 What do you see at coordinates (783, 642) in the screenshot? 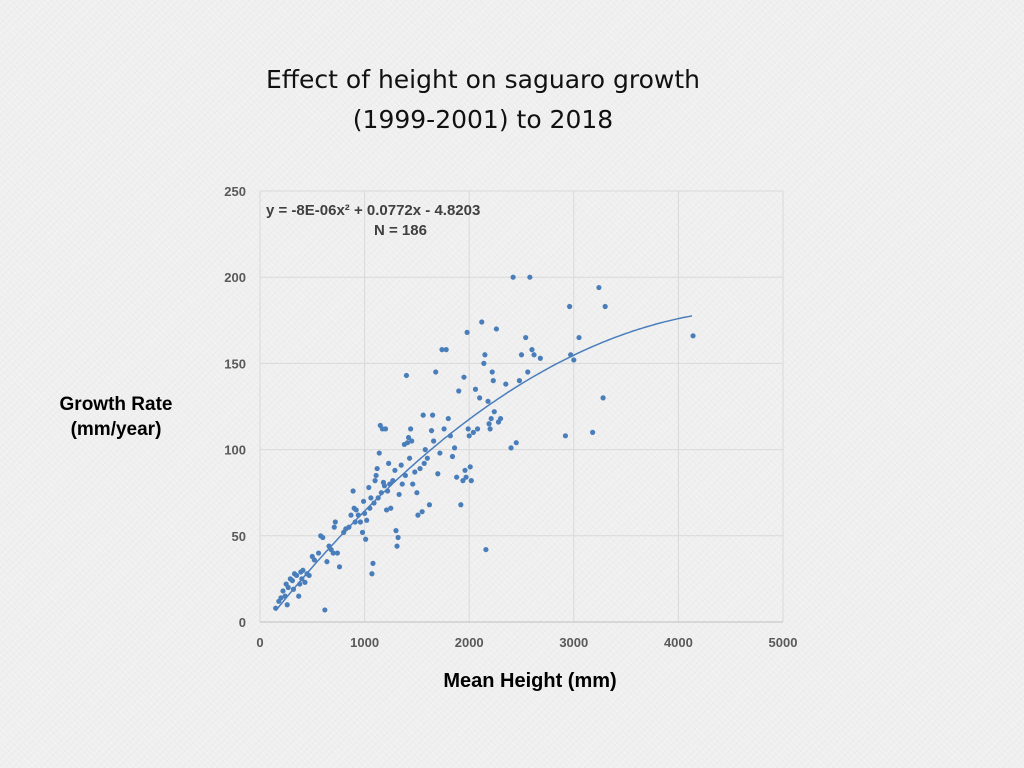
I see `x-tick-label: 5000` at bounding box center [783, 642].